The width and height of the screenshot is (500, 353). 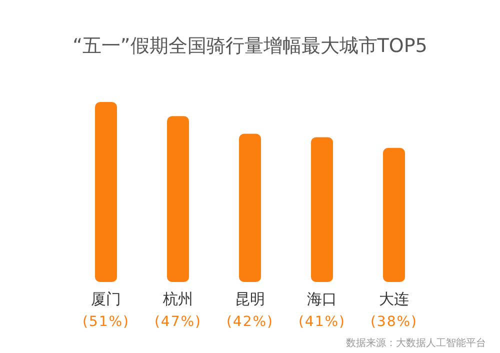 What do you see at coordinates (106, 322) in the screenshot?
I see `data-label: (51%)` at bounding box center [106, 322].